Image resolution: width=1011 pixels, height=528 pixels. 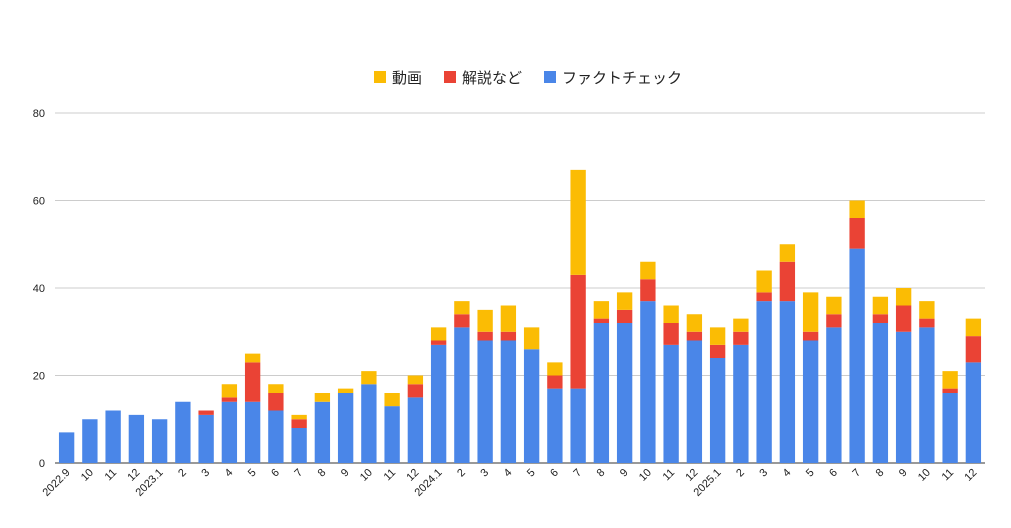 I want to click on legend: 動画 解説など ファクトチェック, so click(x=528, y=78).